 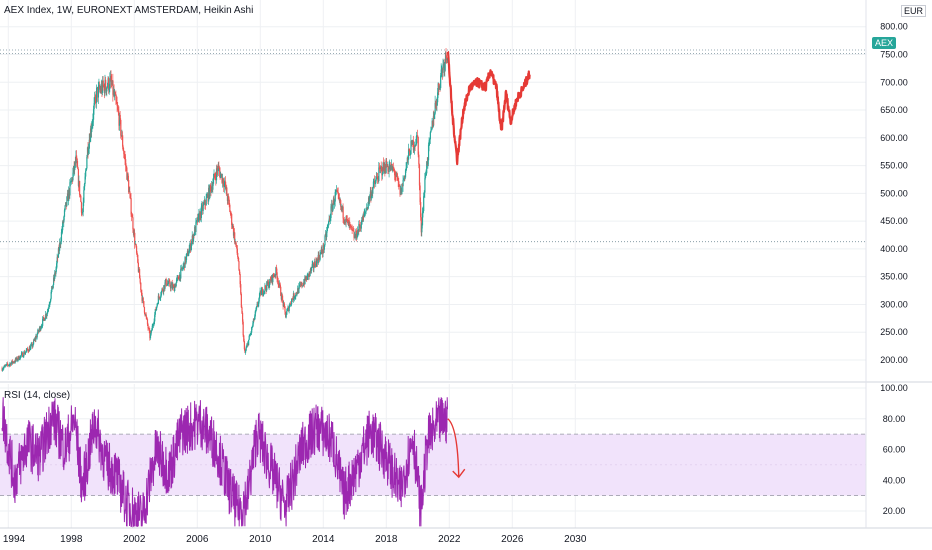 What do you see at coordinates (37, 395) in the screenshot?
I see `rsi-title: RSI (14, close)` at bounding box center [37, 395].